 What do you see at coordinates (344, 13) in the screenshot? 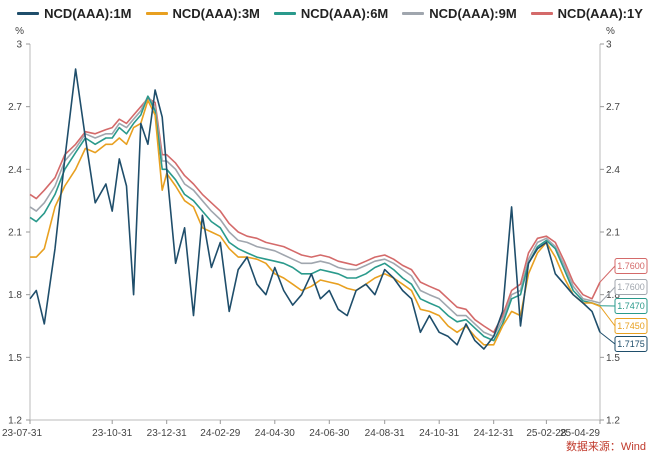
I see `legend-label: NCD(AAA):6M` at bounding box center [344, 13].